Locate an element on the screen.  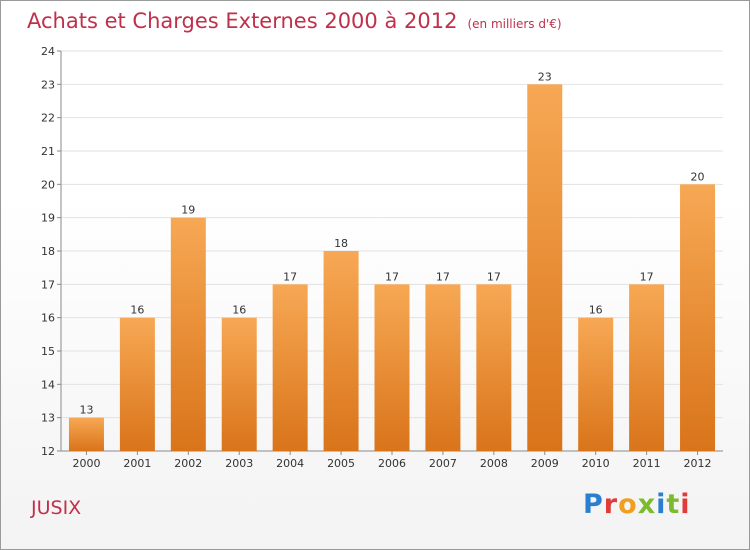
chart-subtitle: (en milliers d'€) is located at coordinates (514, 24).